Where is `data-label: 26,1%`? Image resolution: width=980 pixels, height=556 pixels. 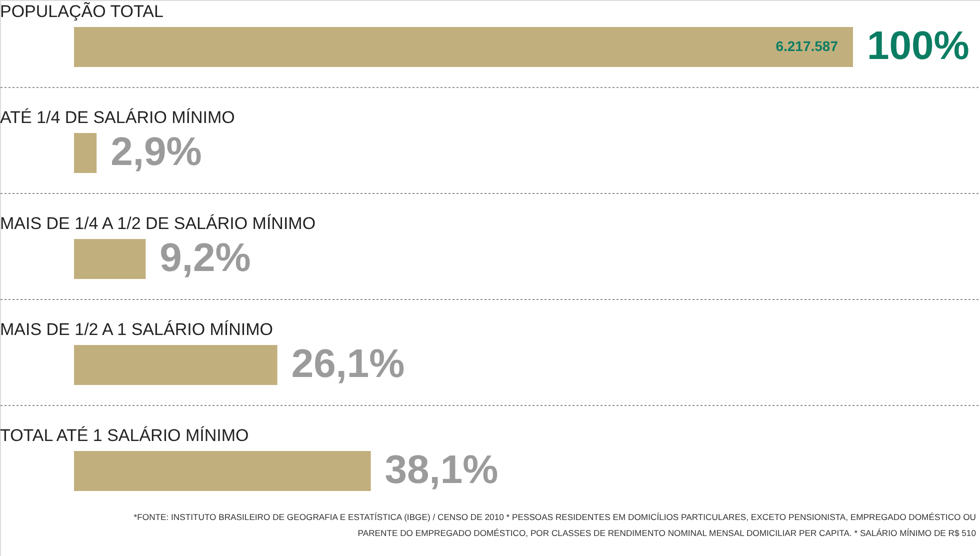
data-label: 26,1% is located at coordinates (348, 364).